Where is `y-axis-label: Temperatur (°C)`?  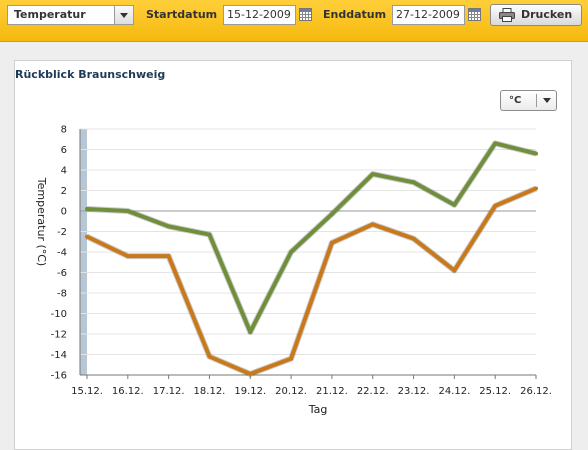
y-axis-label: Temperatur (°C) is located at coordinates (41, 221).